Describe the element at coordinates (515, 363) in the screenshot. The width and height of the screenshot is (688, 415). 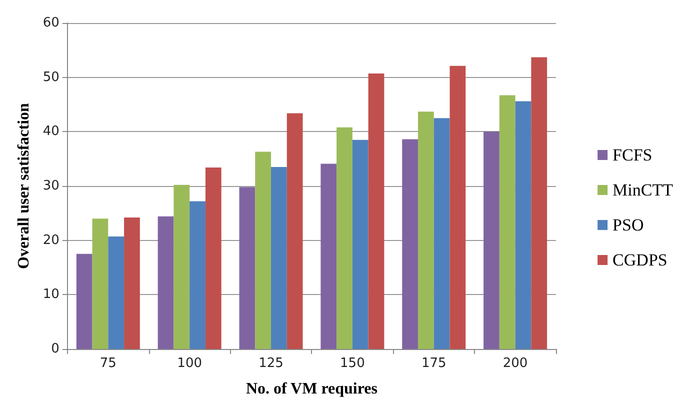
I see `x-tick-label: 200` at that location.